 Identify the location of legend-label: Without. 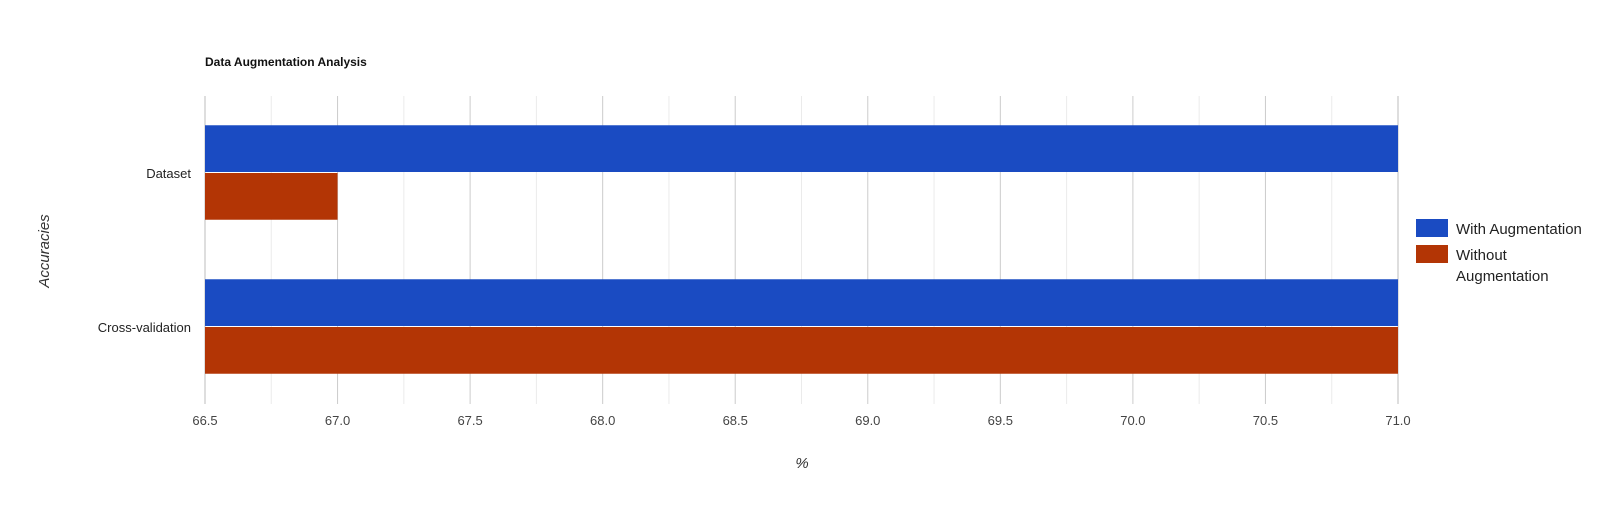
(1482, 255).